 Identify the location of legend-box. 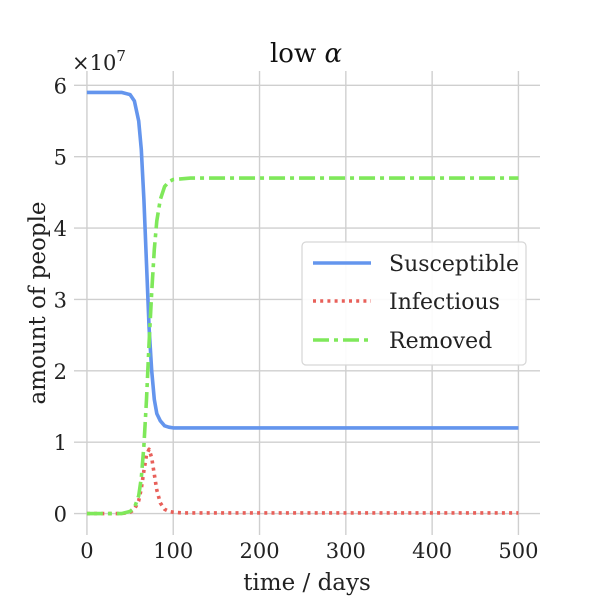
(414, 303).